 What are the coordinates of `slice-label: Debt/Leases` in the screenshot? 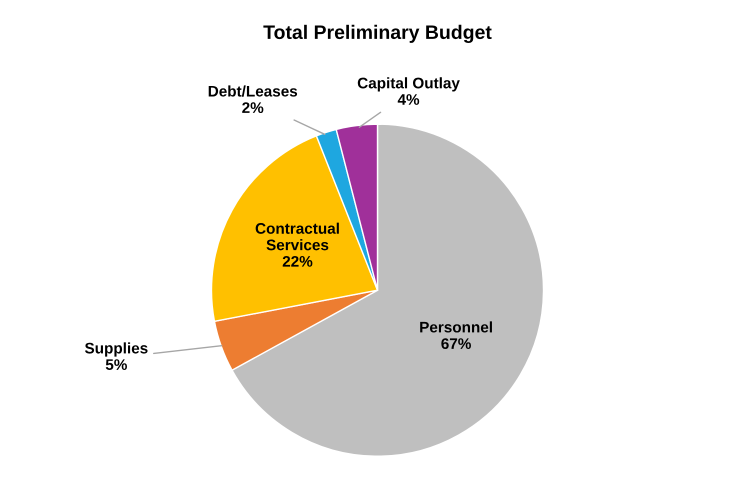 It's located at (253, 91).